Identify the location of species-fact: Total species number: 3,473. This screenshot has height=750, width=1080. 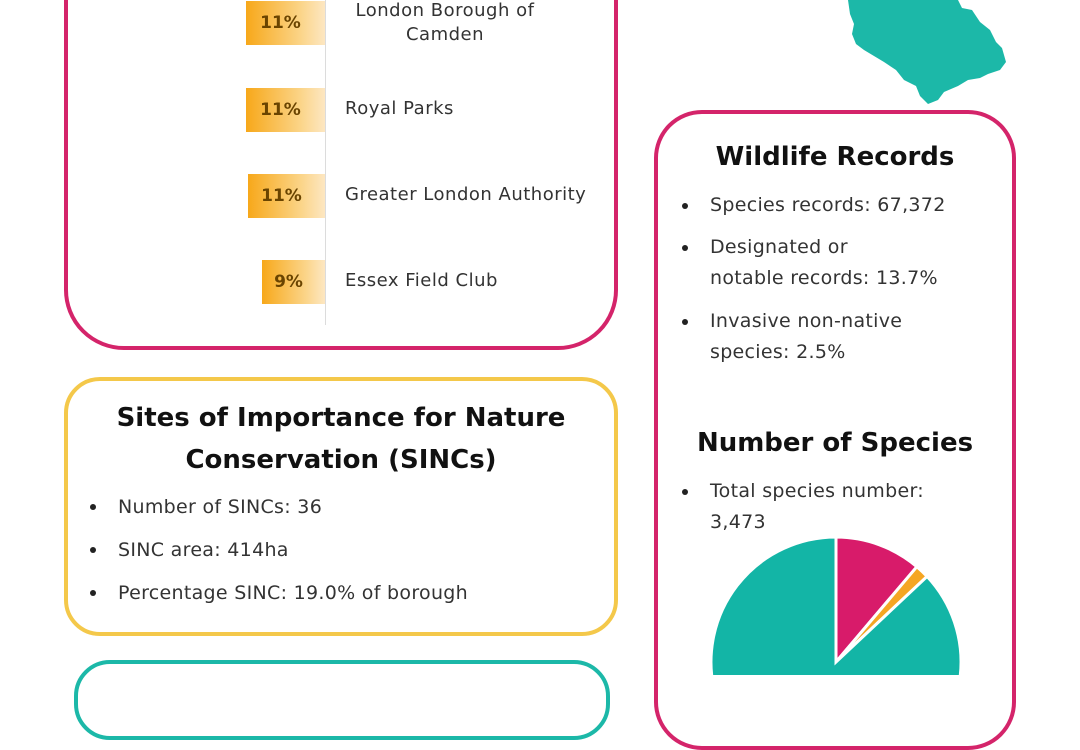
(836, 507).